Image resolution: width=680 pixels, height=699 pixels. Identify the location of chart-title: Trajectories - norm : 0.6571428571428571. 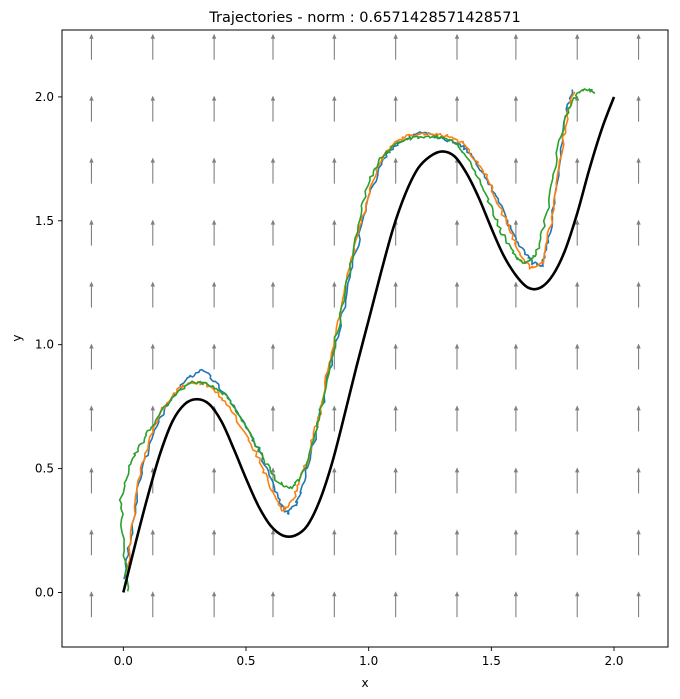
(364, 18).